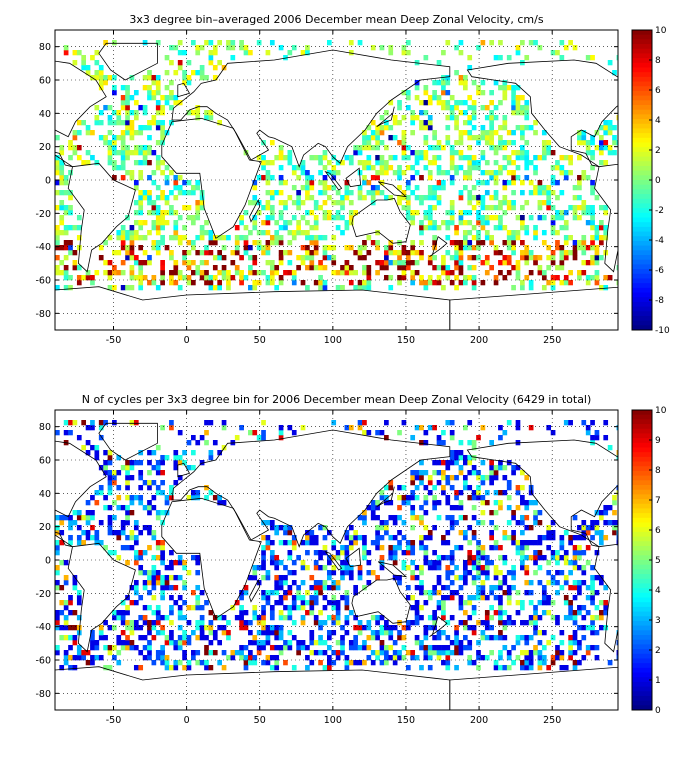  What do you see at coordinates (661, 411) in the screenshot?
I see `colorbar-tick-label: 10` at bounding box center [661, 411].